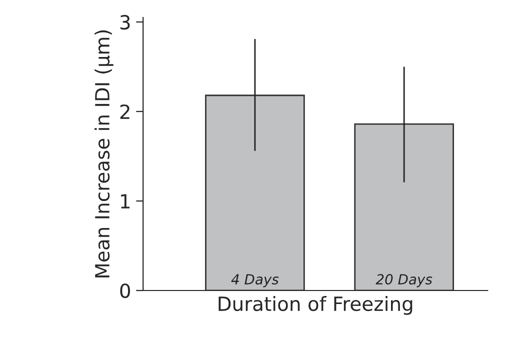 Image resolution: width=530 pixels, height=350 pixels. What do you see at coordinates (255, 281) in the screenshot?
I see `x-tick-label: 4 Days` at bounding box center [255, 281].